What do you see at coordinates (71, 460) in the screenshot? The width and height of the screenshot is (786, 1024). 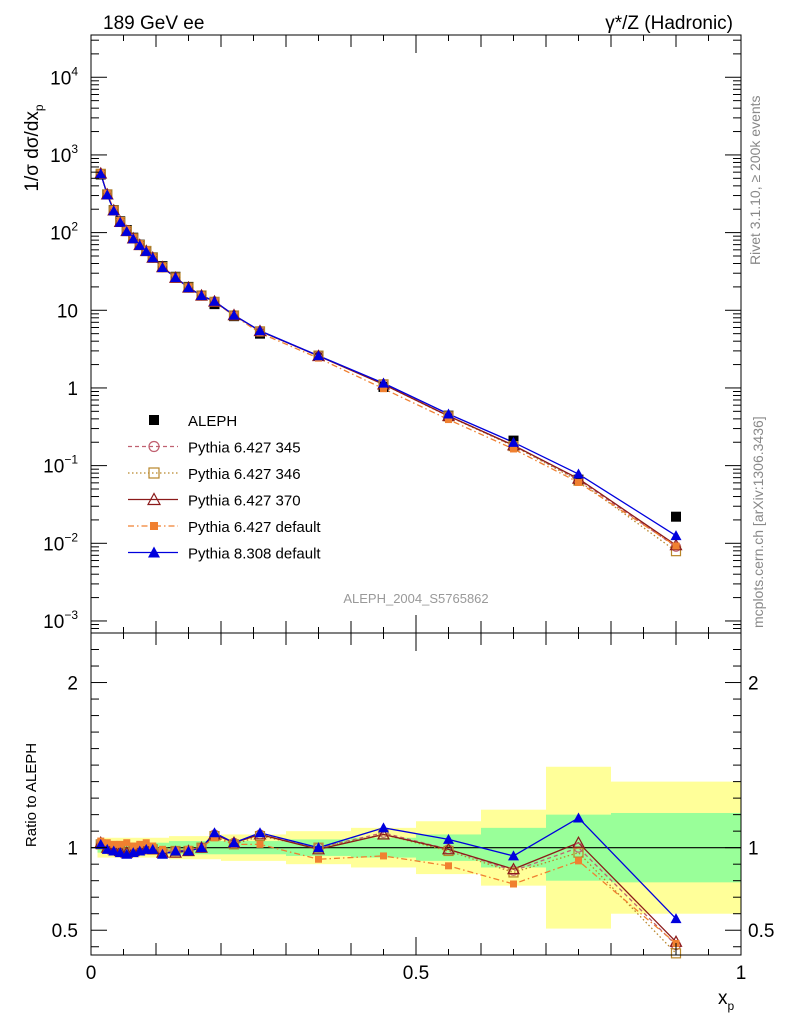 I see `y-tick-exp: −1` at bounding box center [71, 460].